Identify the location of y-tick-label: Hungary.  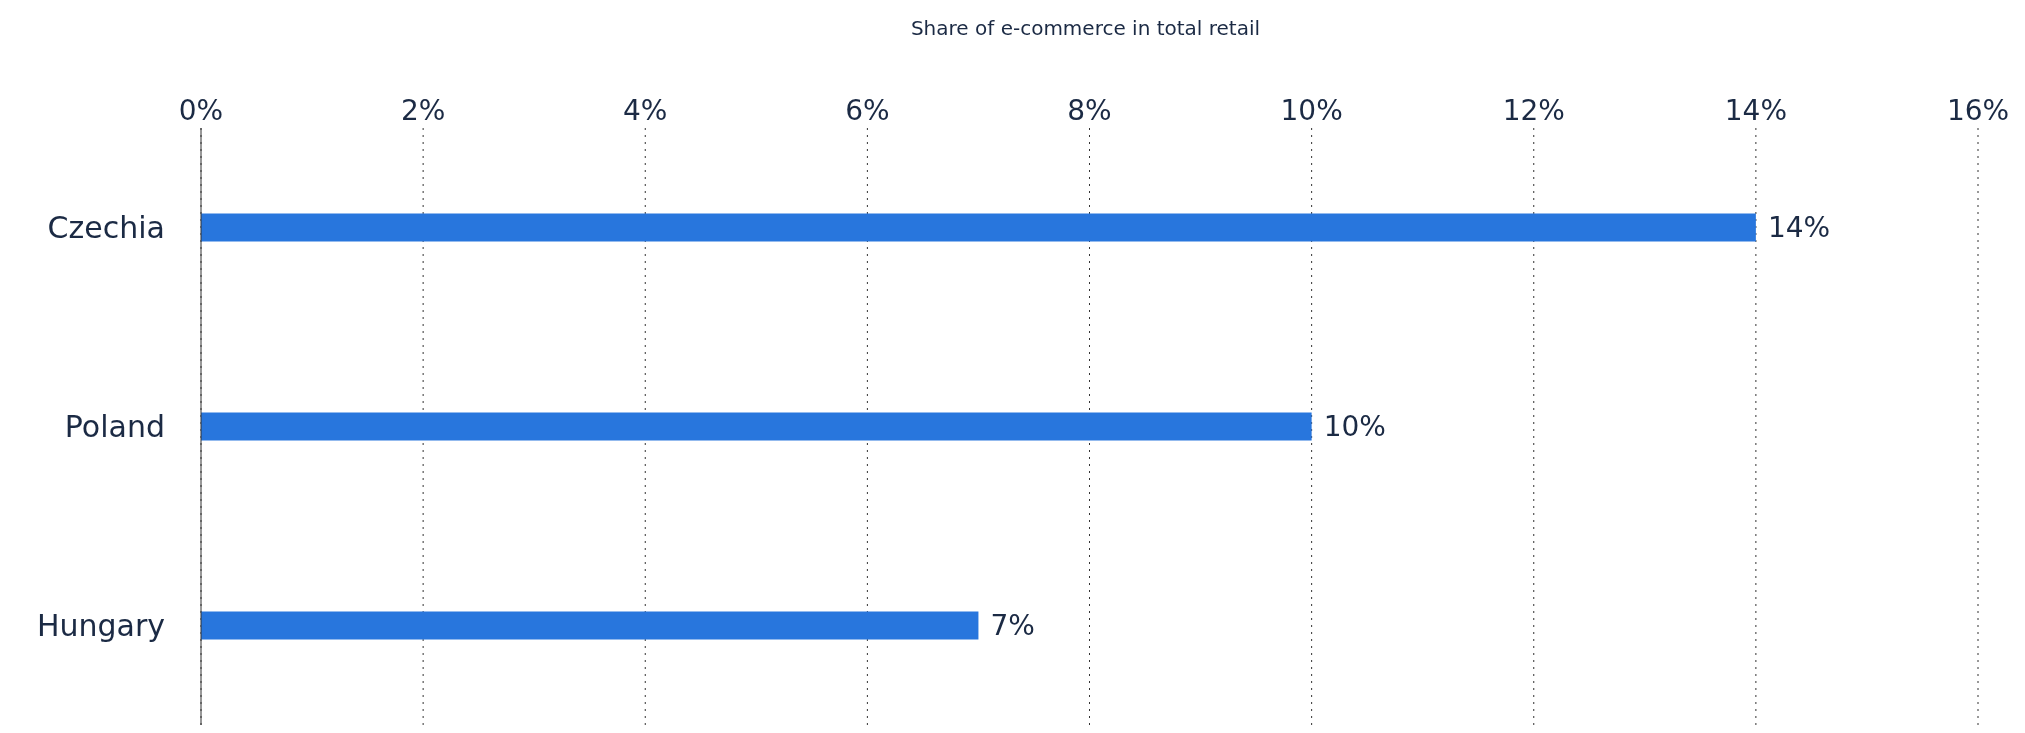
(100, 626).